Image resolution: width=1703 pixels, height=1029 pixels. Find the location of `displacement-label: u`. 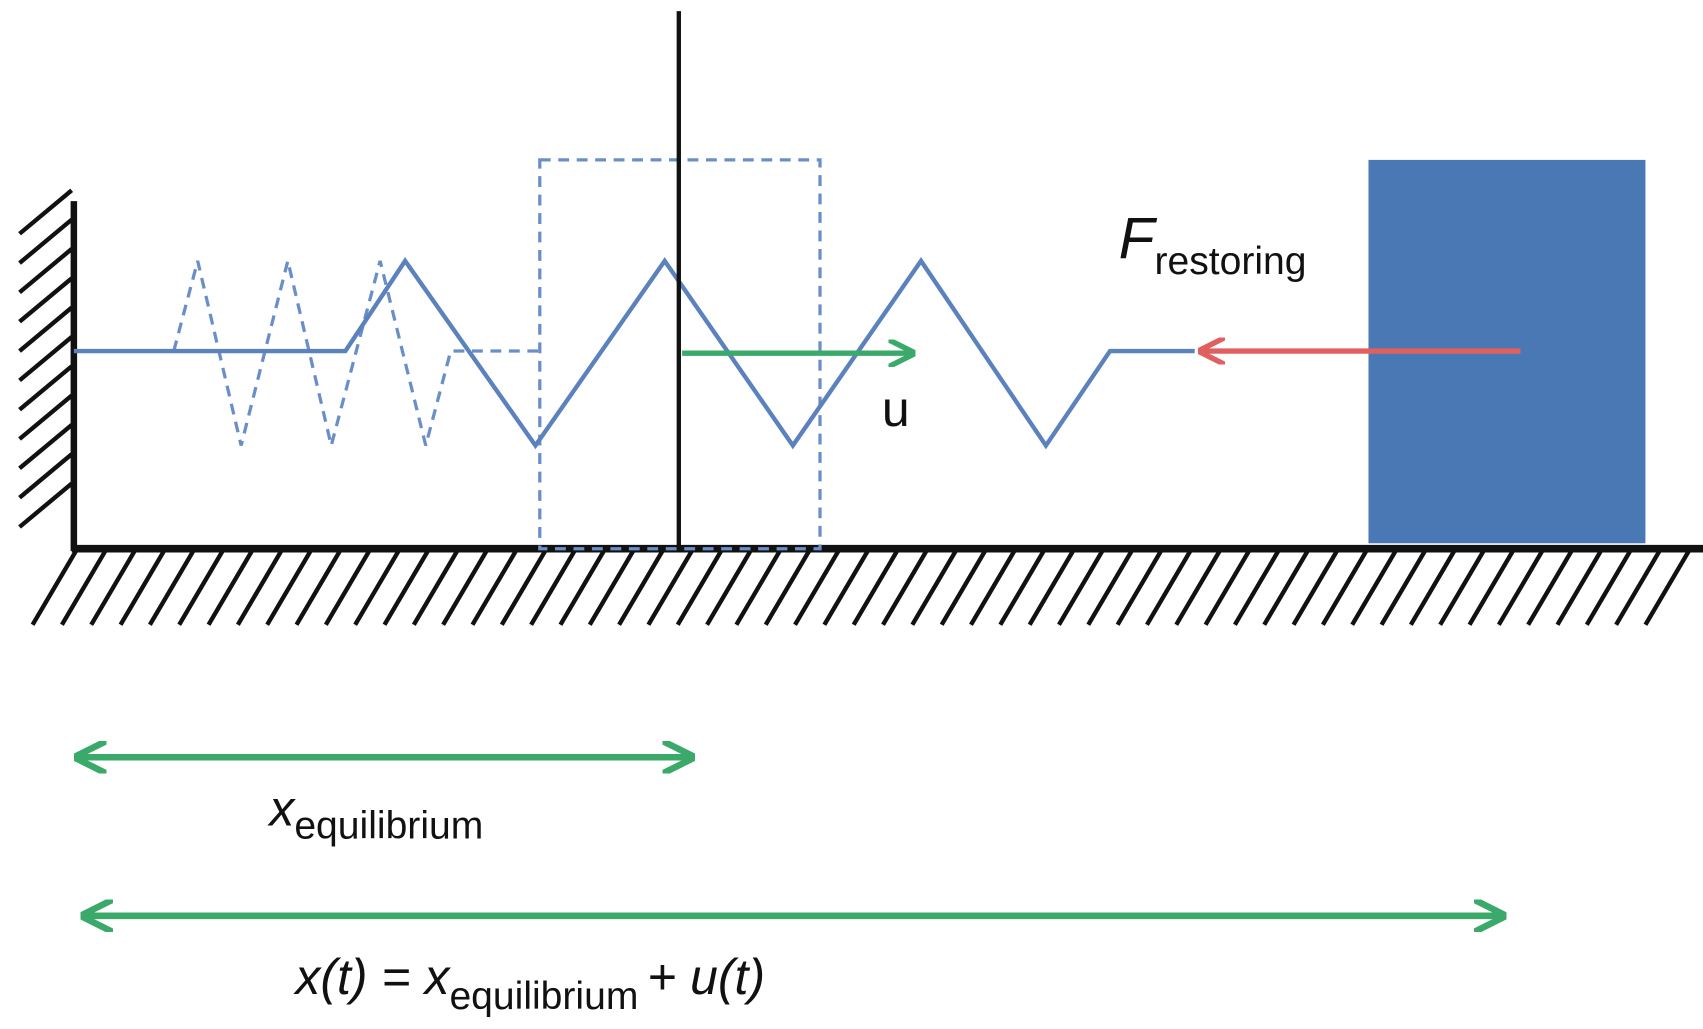

displacement-label: u is located at coordinates (896, 409).